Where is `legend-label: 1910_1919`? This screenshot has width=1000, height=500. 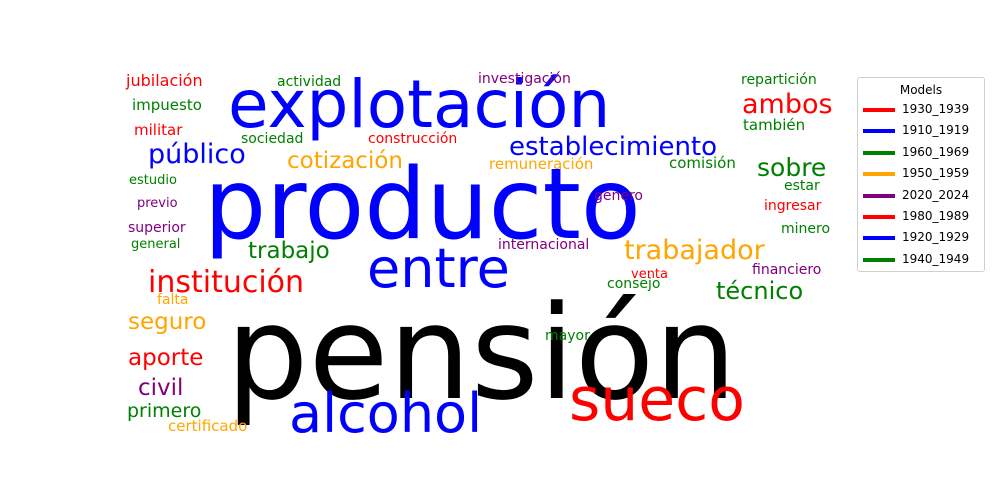 legend-label: 1910_1919 is located at coordinates (936, 130).